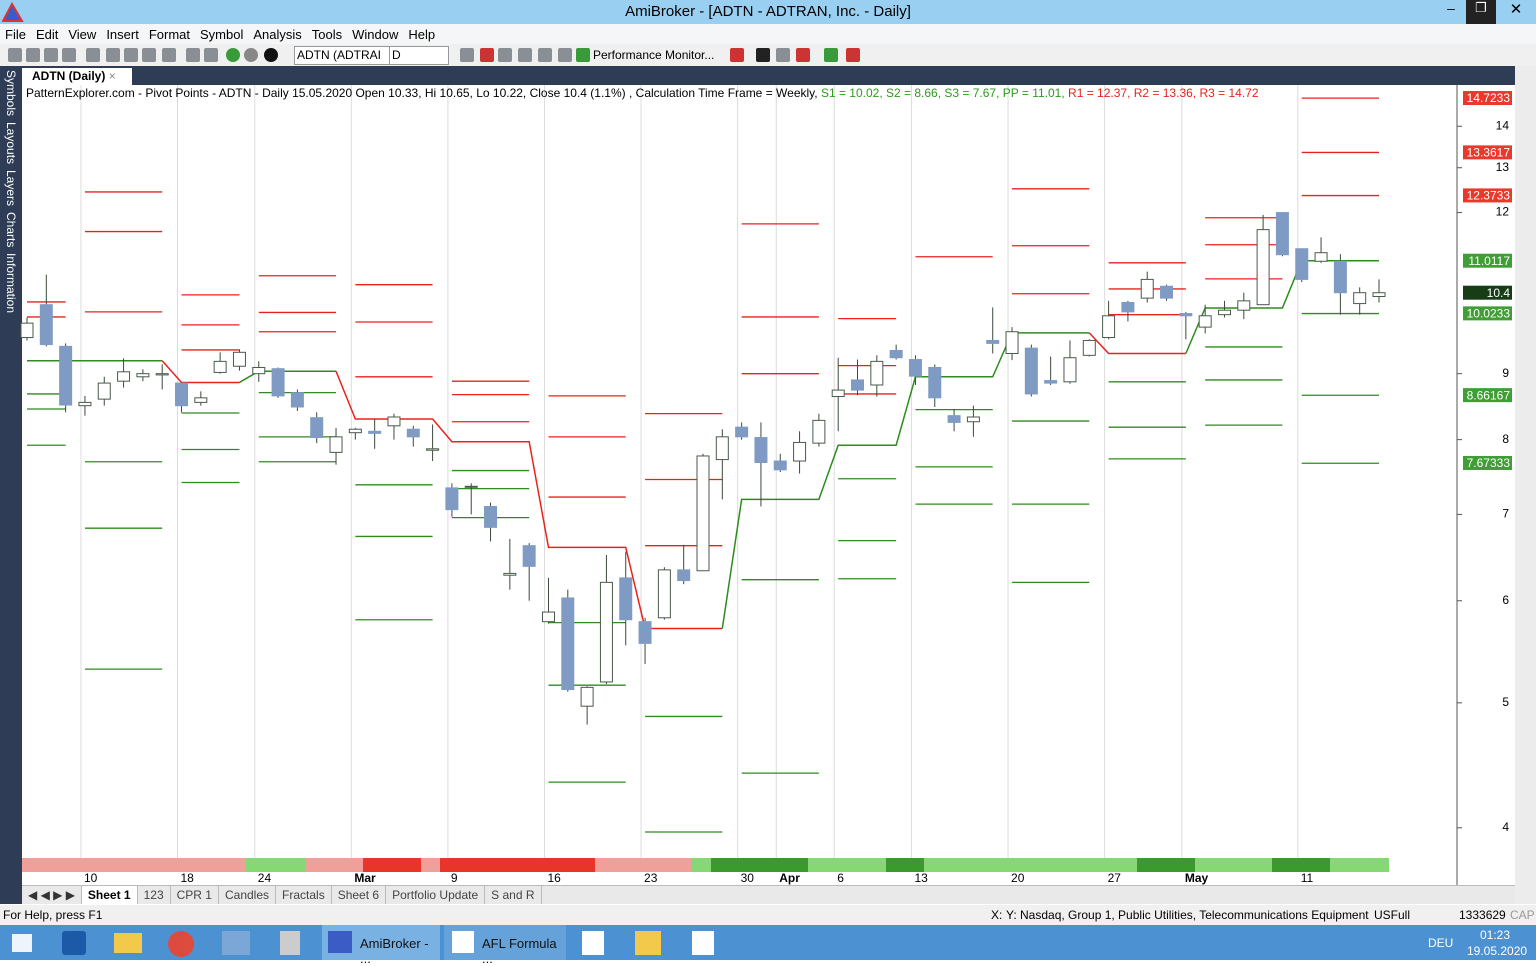 The width and height of the screenshot is (1536, 966). Describe the element at coordinates (188, 878) in the screenshot. I see `x-tick-label: 18` at that location.